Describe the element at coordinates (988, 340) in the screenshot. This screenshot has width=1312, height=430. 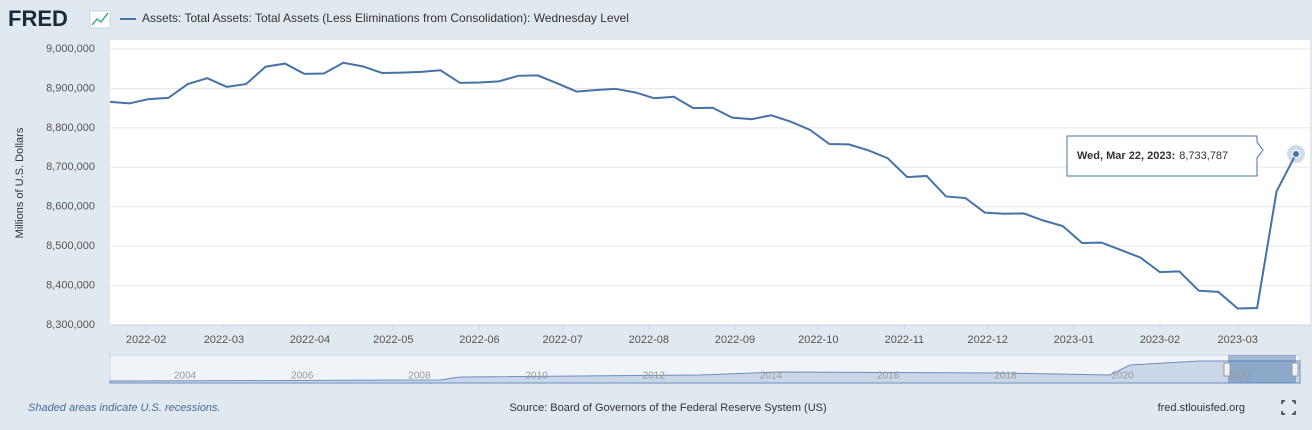
I see `x-tick-label: 2022-12` at that location.